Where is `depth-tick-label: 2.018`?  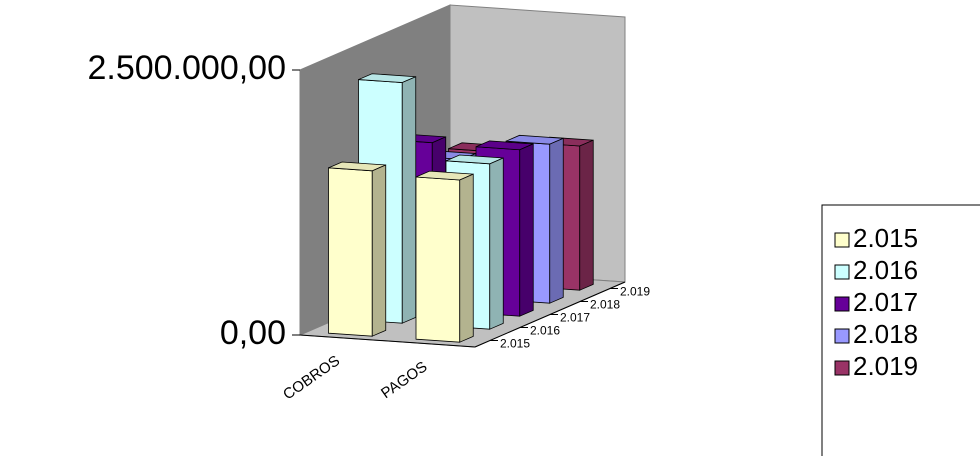 depth-tick-label: 2.018 is located at coordinates (605, 305).